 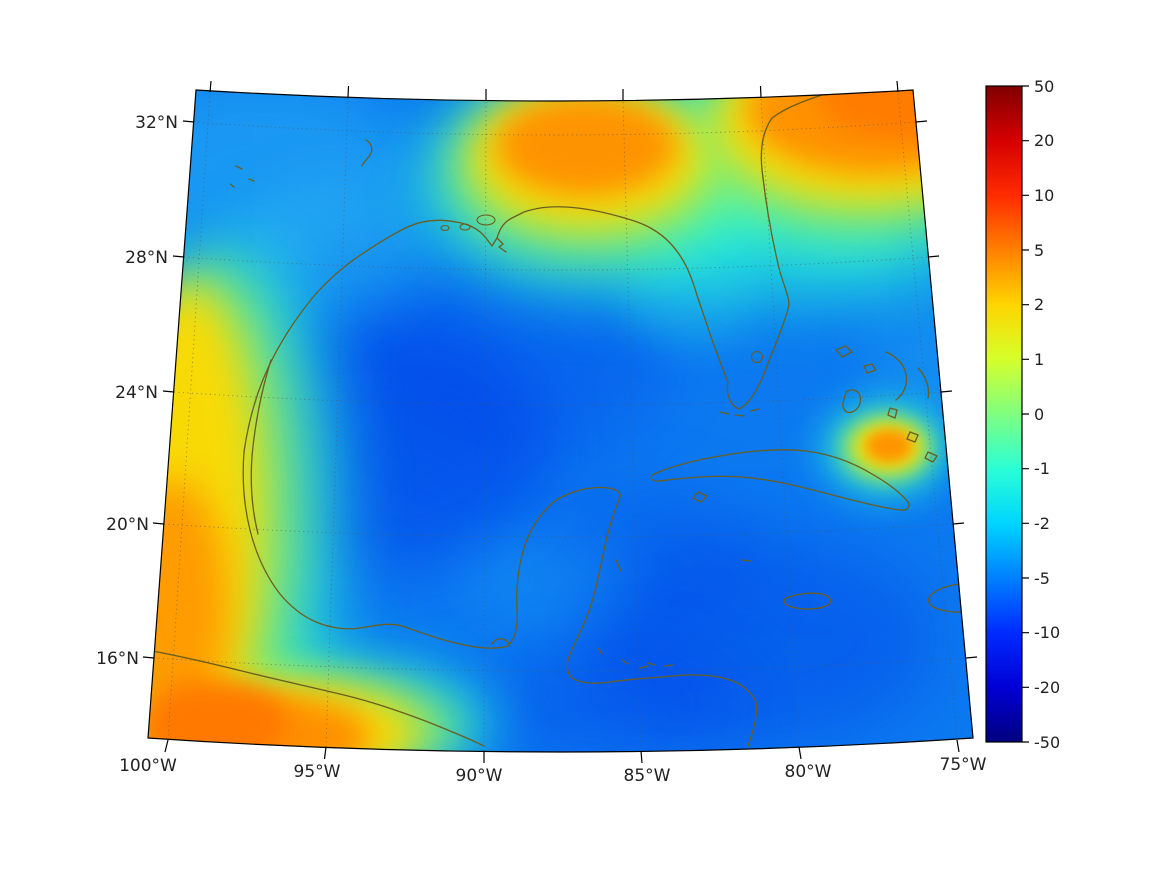 I want to click on colorbar-labels: 50 20 10 5 2 1 0 -1 -2 -5 -10 -20 -50, so click(x=1047, y=414).